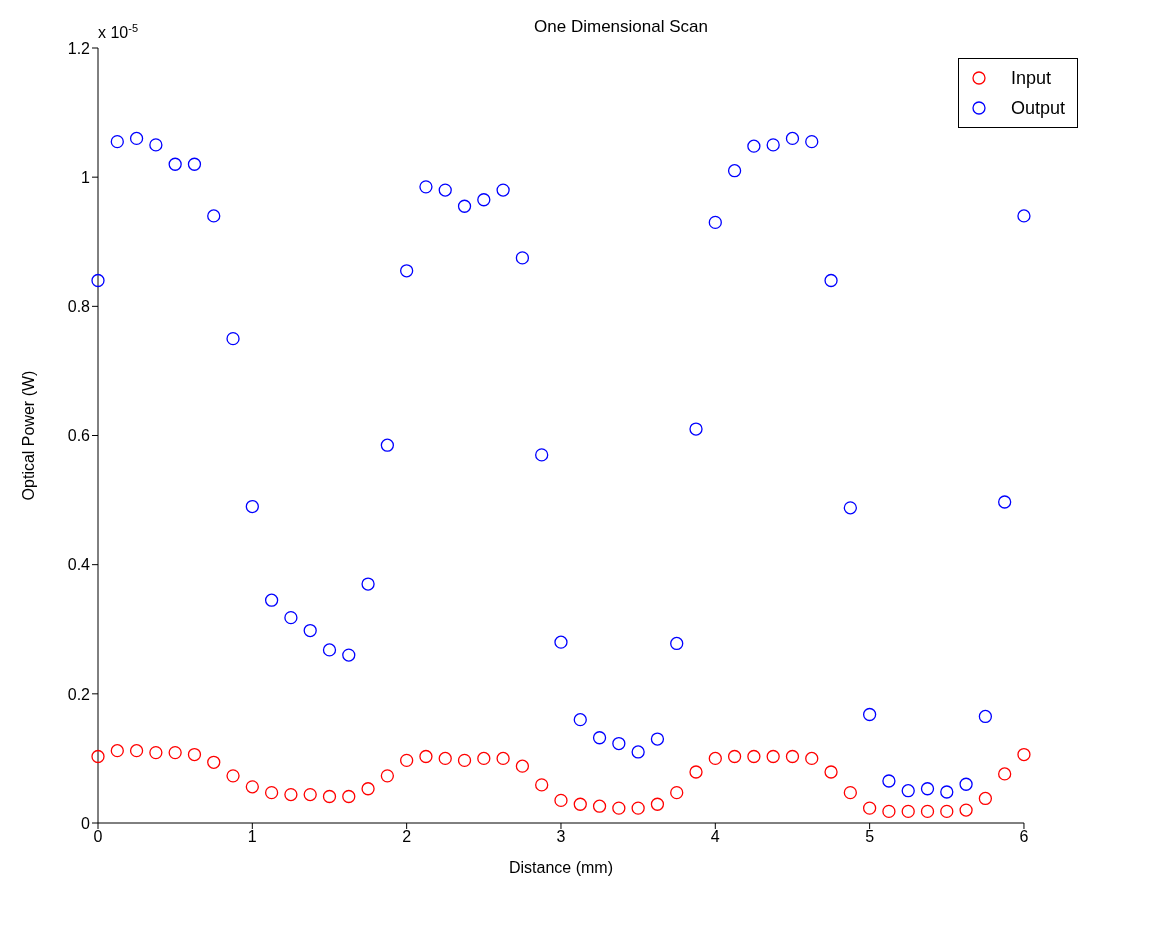 This screenshot has height=938, width=1169. I want to click on y-tick-label: 0.4, so click(79, 565).